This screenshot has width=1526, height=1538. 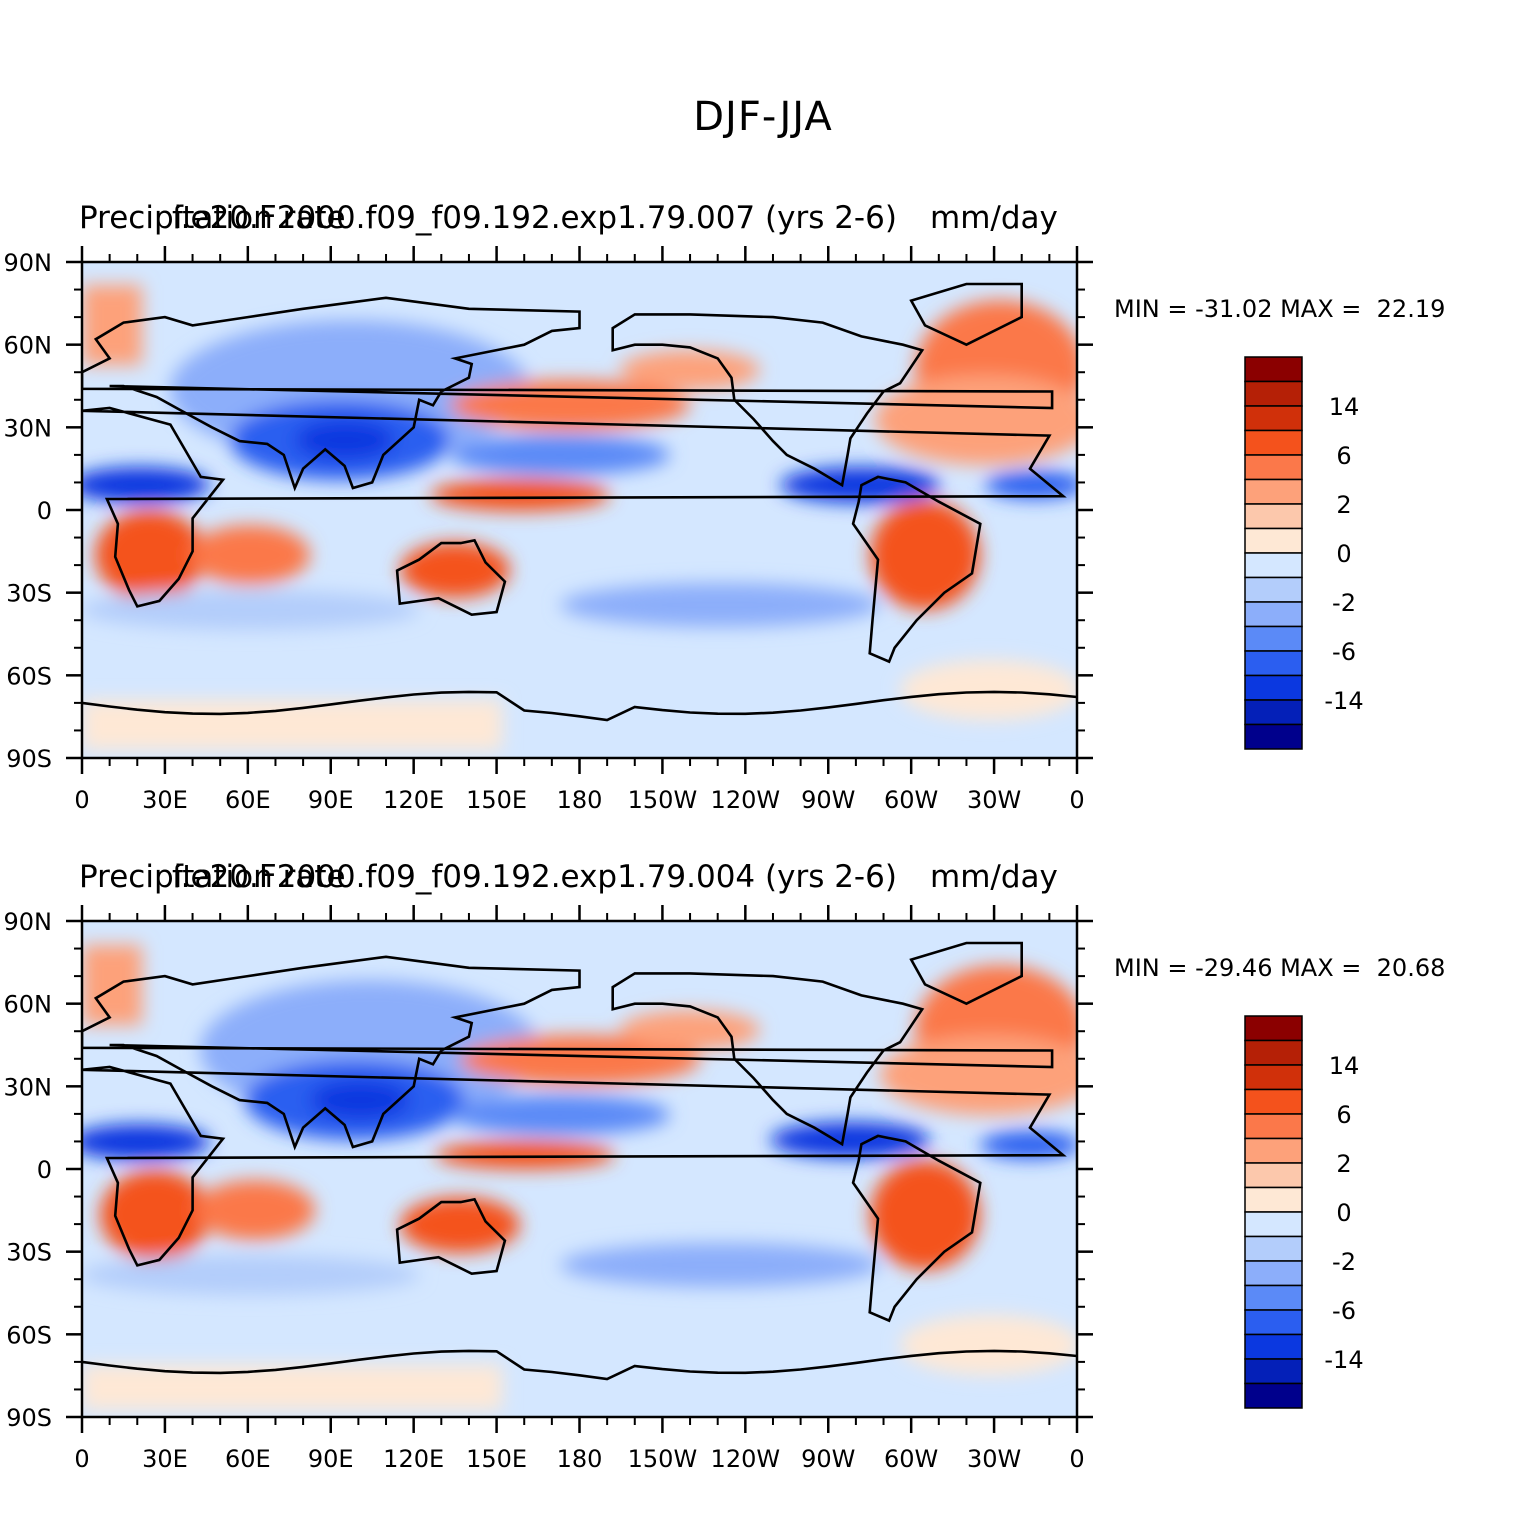 What do you see at coordinates (212, 877) in the screenshot?
I see `panel2-title-left: Precipitation rate` at bounding box center [212, 877].